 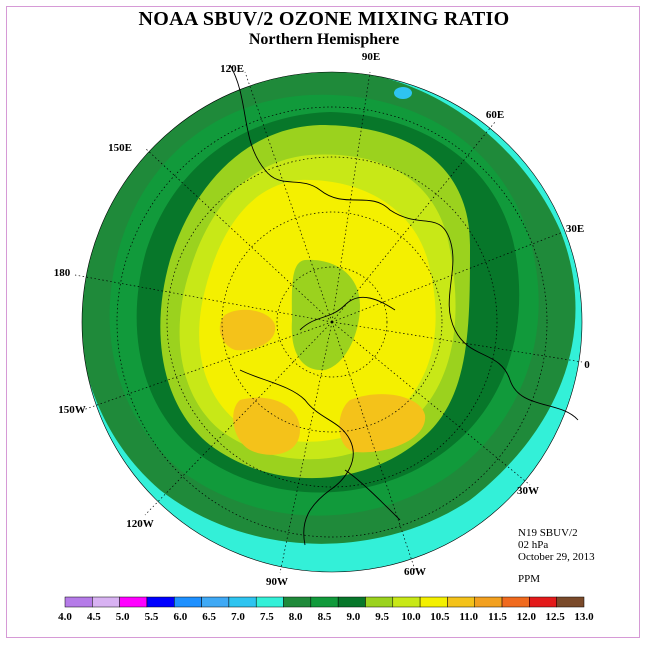 I want to click on field-max-orange-east, so click(x=382, y=423).